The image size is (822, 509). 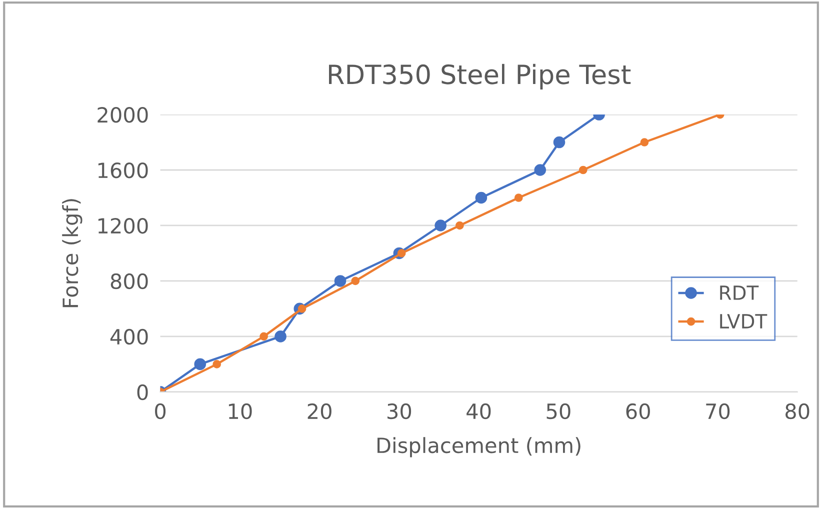 I want to click on y-tick-label: 0, so click(x=142, y=392).